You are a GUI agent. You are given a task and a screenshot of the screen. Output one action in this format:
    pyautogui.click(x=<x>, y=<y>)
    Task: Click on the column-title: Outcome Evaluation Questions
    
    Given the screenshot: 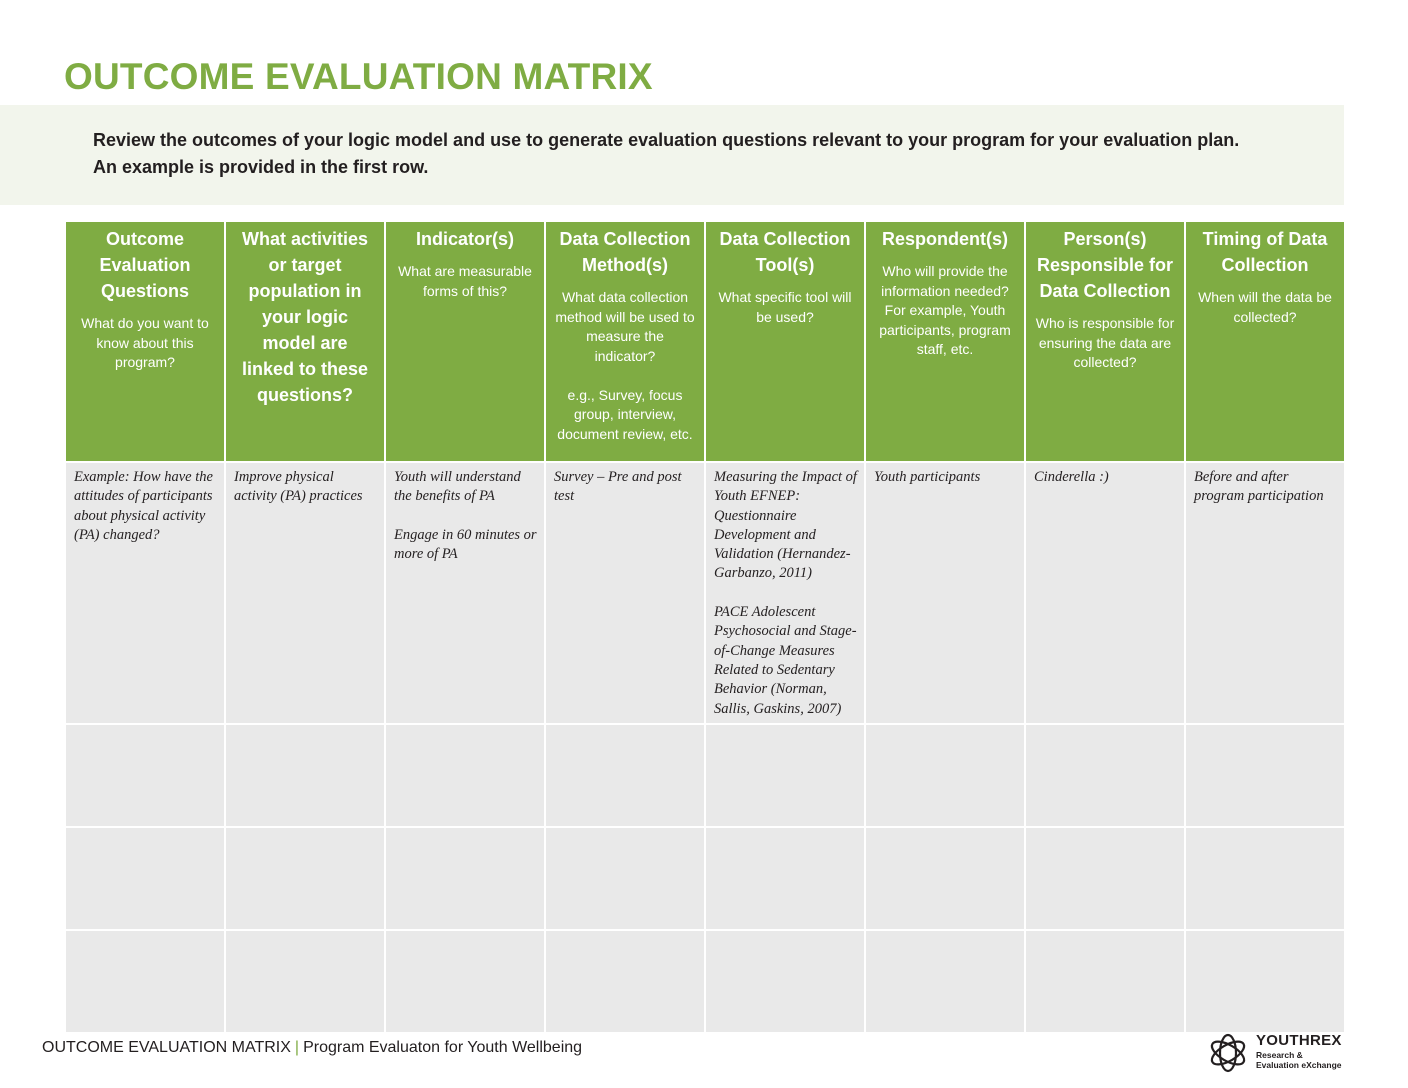 What is the action you would take?
    pyautogui.click(x=145, y=265)
    